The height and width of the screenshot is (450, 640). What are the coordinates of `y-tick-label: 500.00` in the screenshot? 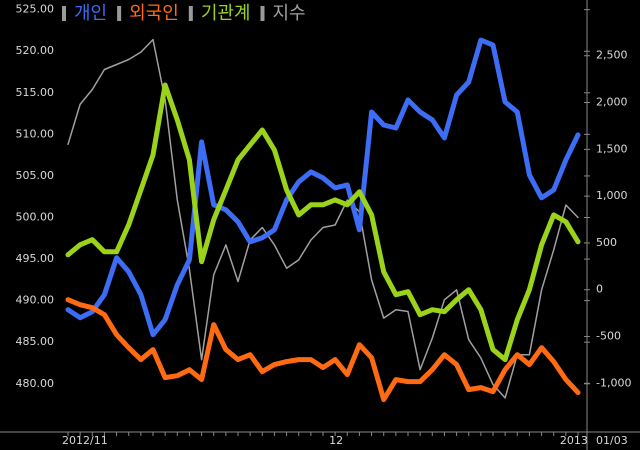 It's located at (35, 217).